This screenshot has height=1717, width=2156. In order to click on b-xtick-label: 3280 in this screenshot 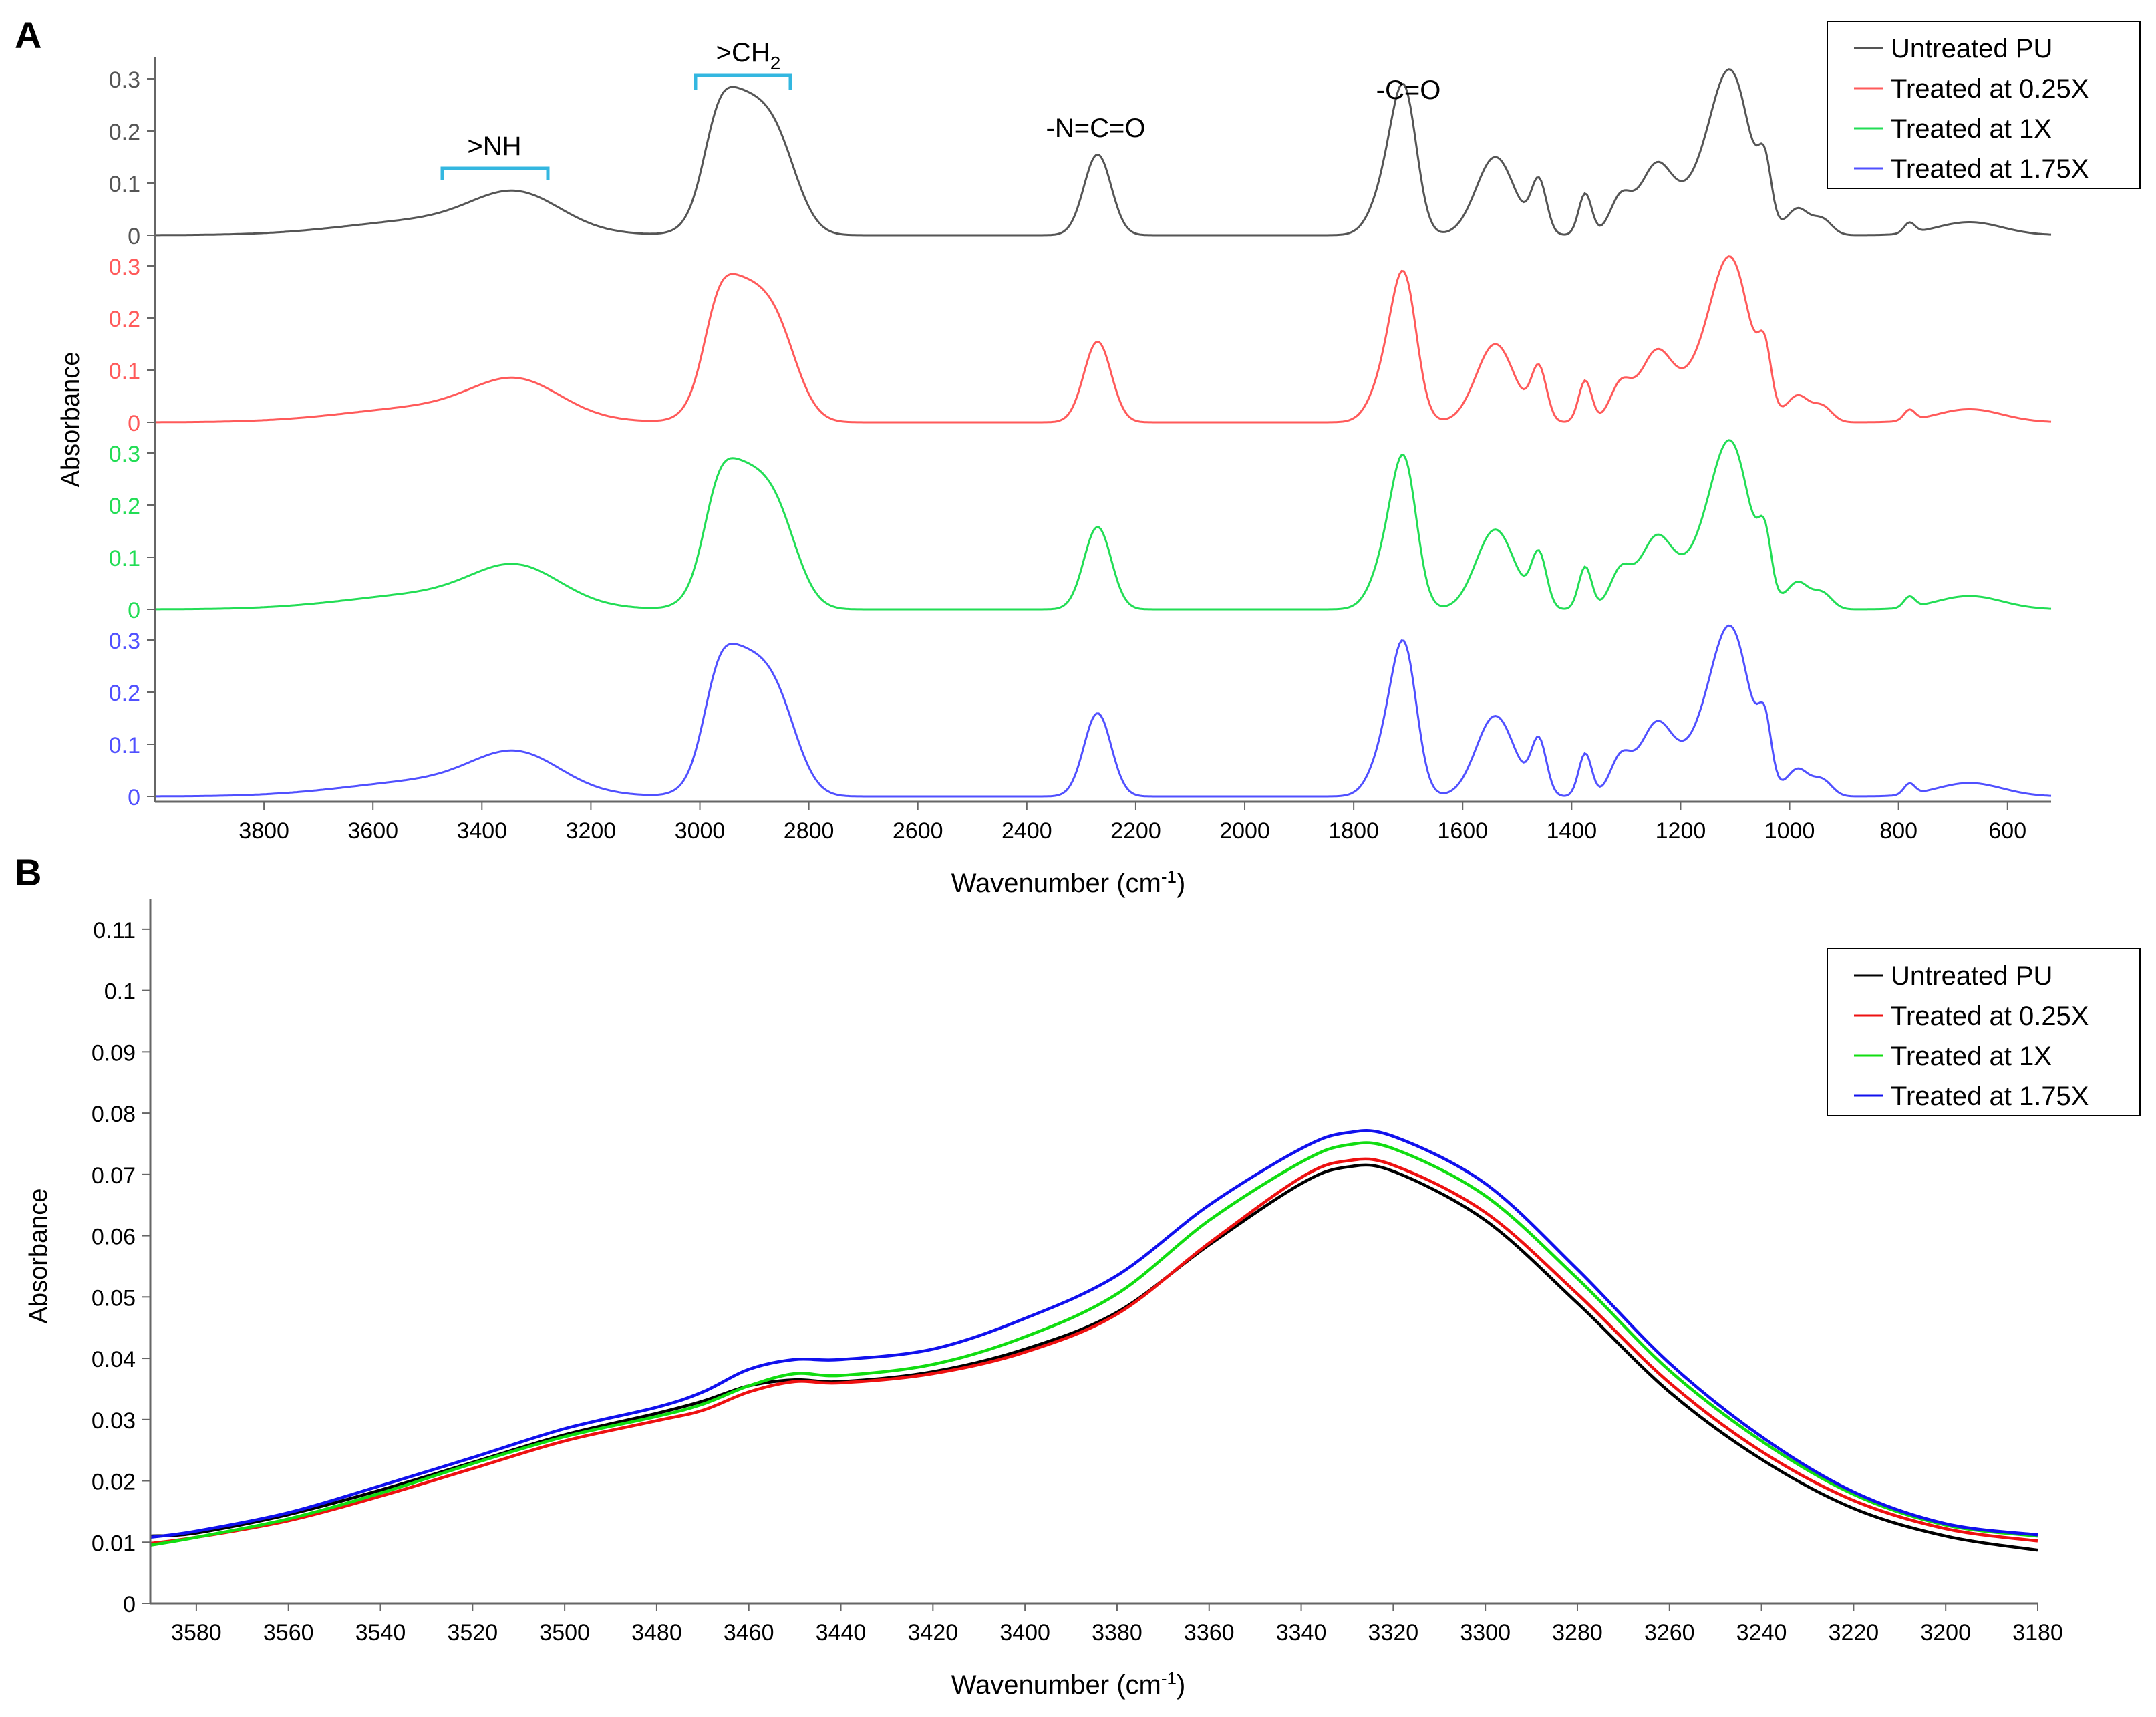, I will do `click(1578, 1633)`.